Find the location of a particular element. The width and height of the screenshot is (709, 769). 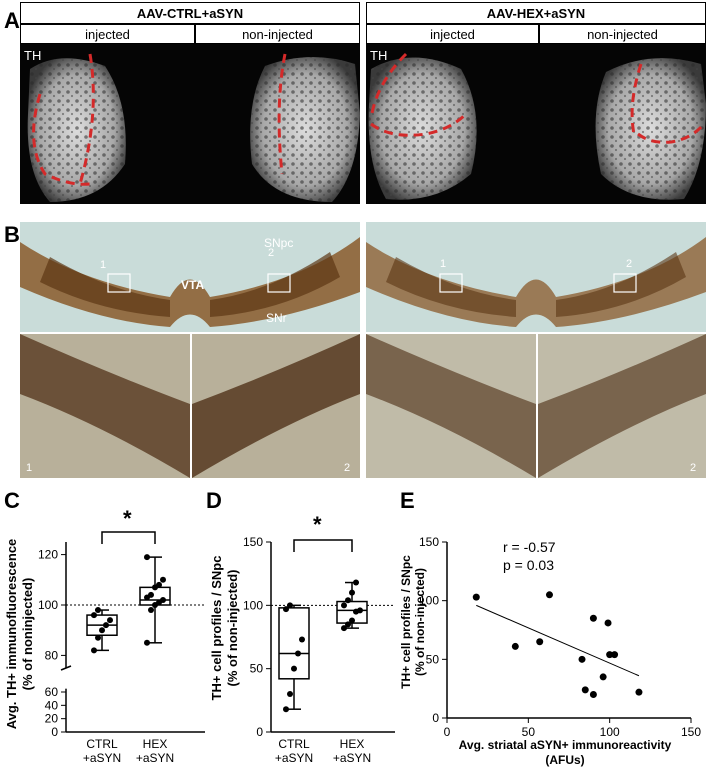

th-stain-label-hex: TH is located at coordinates (379, 55).